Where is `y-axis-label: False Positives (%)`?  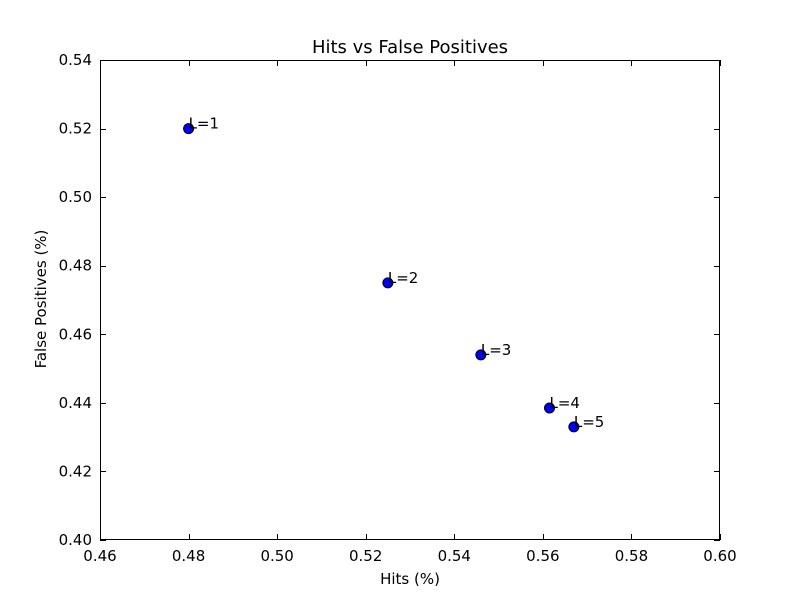 y-axis-label: False Positives (%) is located at coordinates (41, 299).